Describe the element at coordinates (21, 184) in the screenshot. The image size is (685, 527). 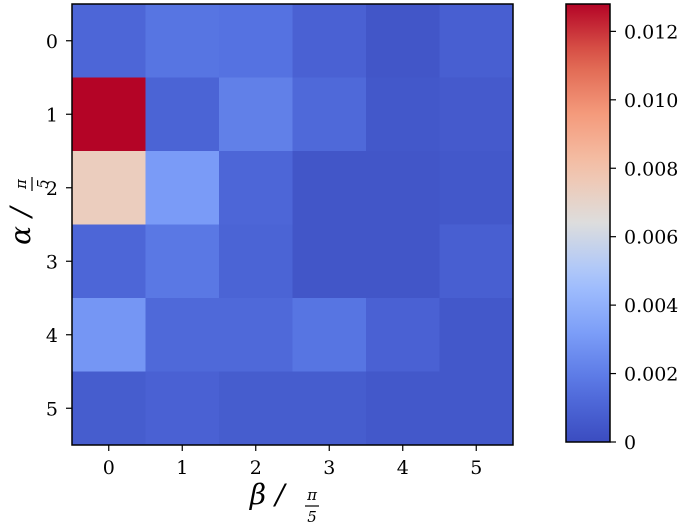
I see `y-axis-frac-numerator: π` at that location.